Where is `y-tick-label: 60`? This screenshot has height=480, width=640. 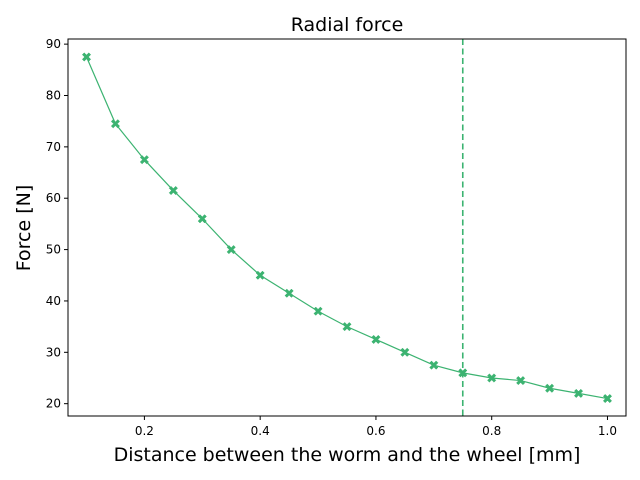 y-tick-label: 60 is located at coordinates (53, 198).